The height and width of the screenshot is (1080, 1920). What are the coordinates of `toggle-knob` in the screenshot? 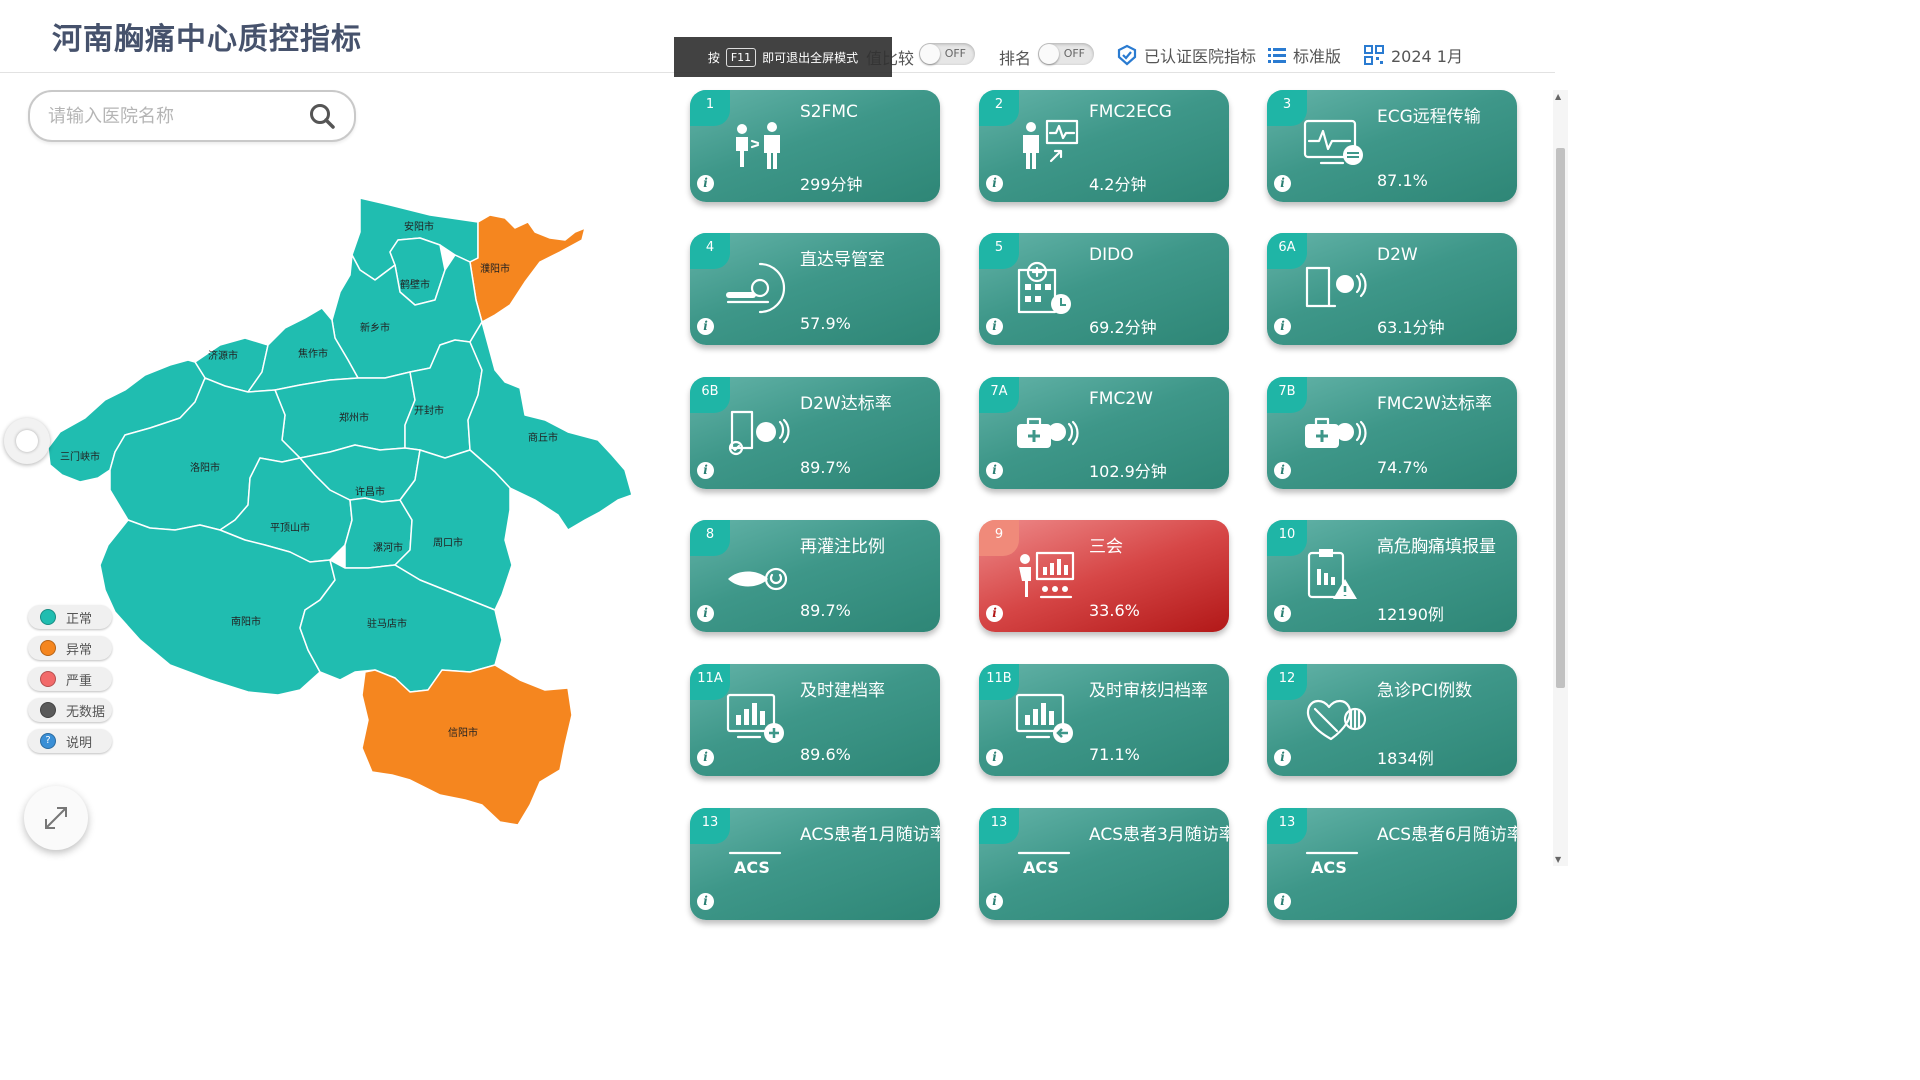 It's located at (1049, 54).